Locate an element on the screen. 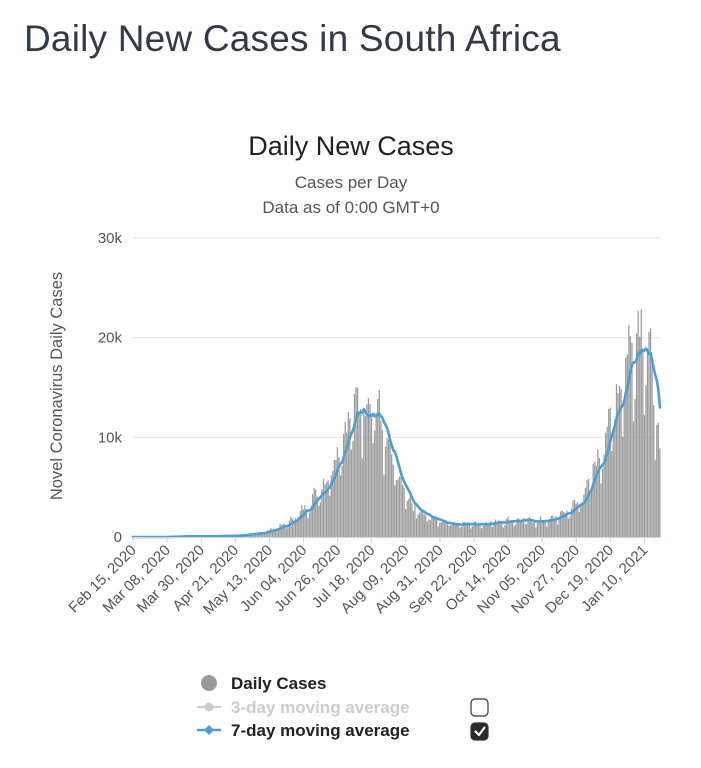  daily-cases-legend-label: Daily Cases is located at coordinates (278, 683).